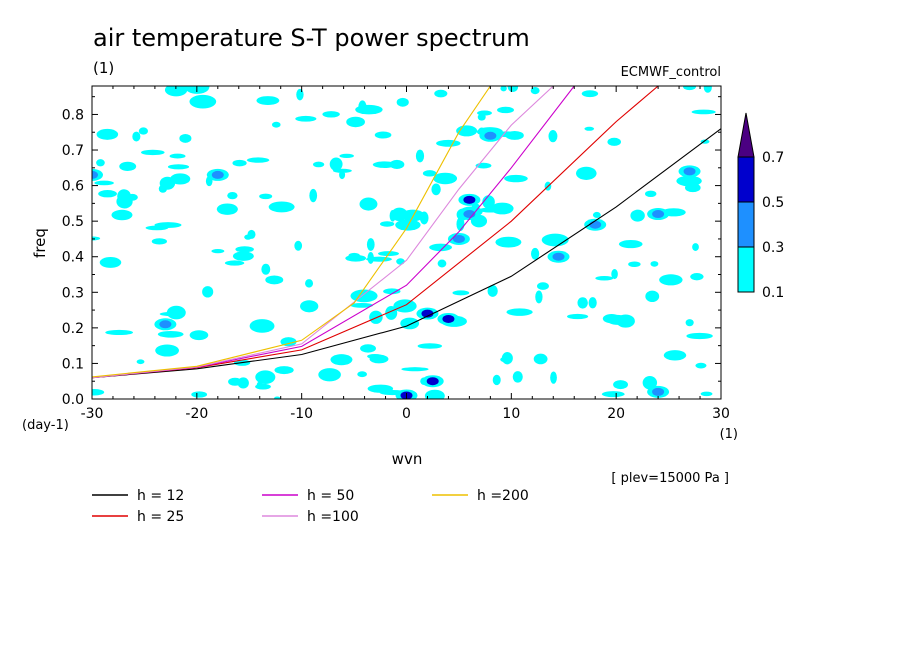 The height and width of the screenshot is (658, 904). Describe the element at coordinates (160, 496) in the screenshot. I see `legend-label: h = 12` at that location.